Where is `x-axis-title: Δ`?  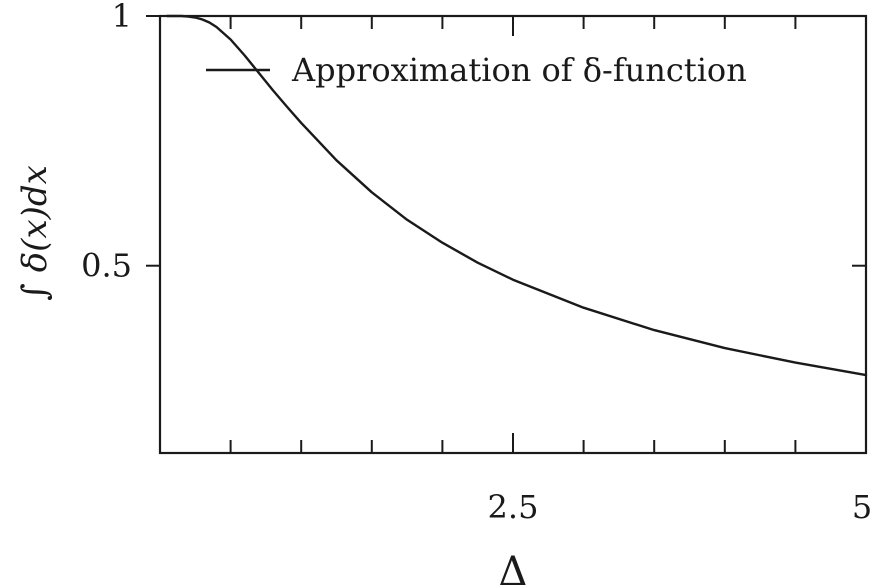
x-axis-title: Δ is located at coordinates (513, 568).